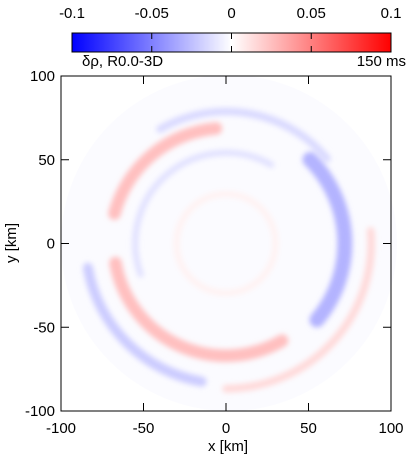 This screenshot has height=459, width=417. I want to click on time-label: 150 ms, so click(381, 61).